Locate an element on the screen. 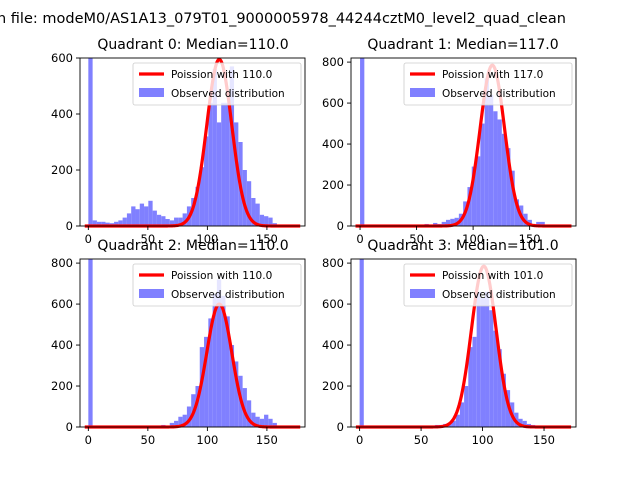 This screenshot has height=480, width=640. legend-bar-swatch is located at coordinates (151, 92).